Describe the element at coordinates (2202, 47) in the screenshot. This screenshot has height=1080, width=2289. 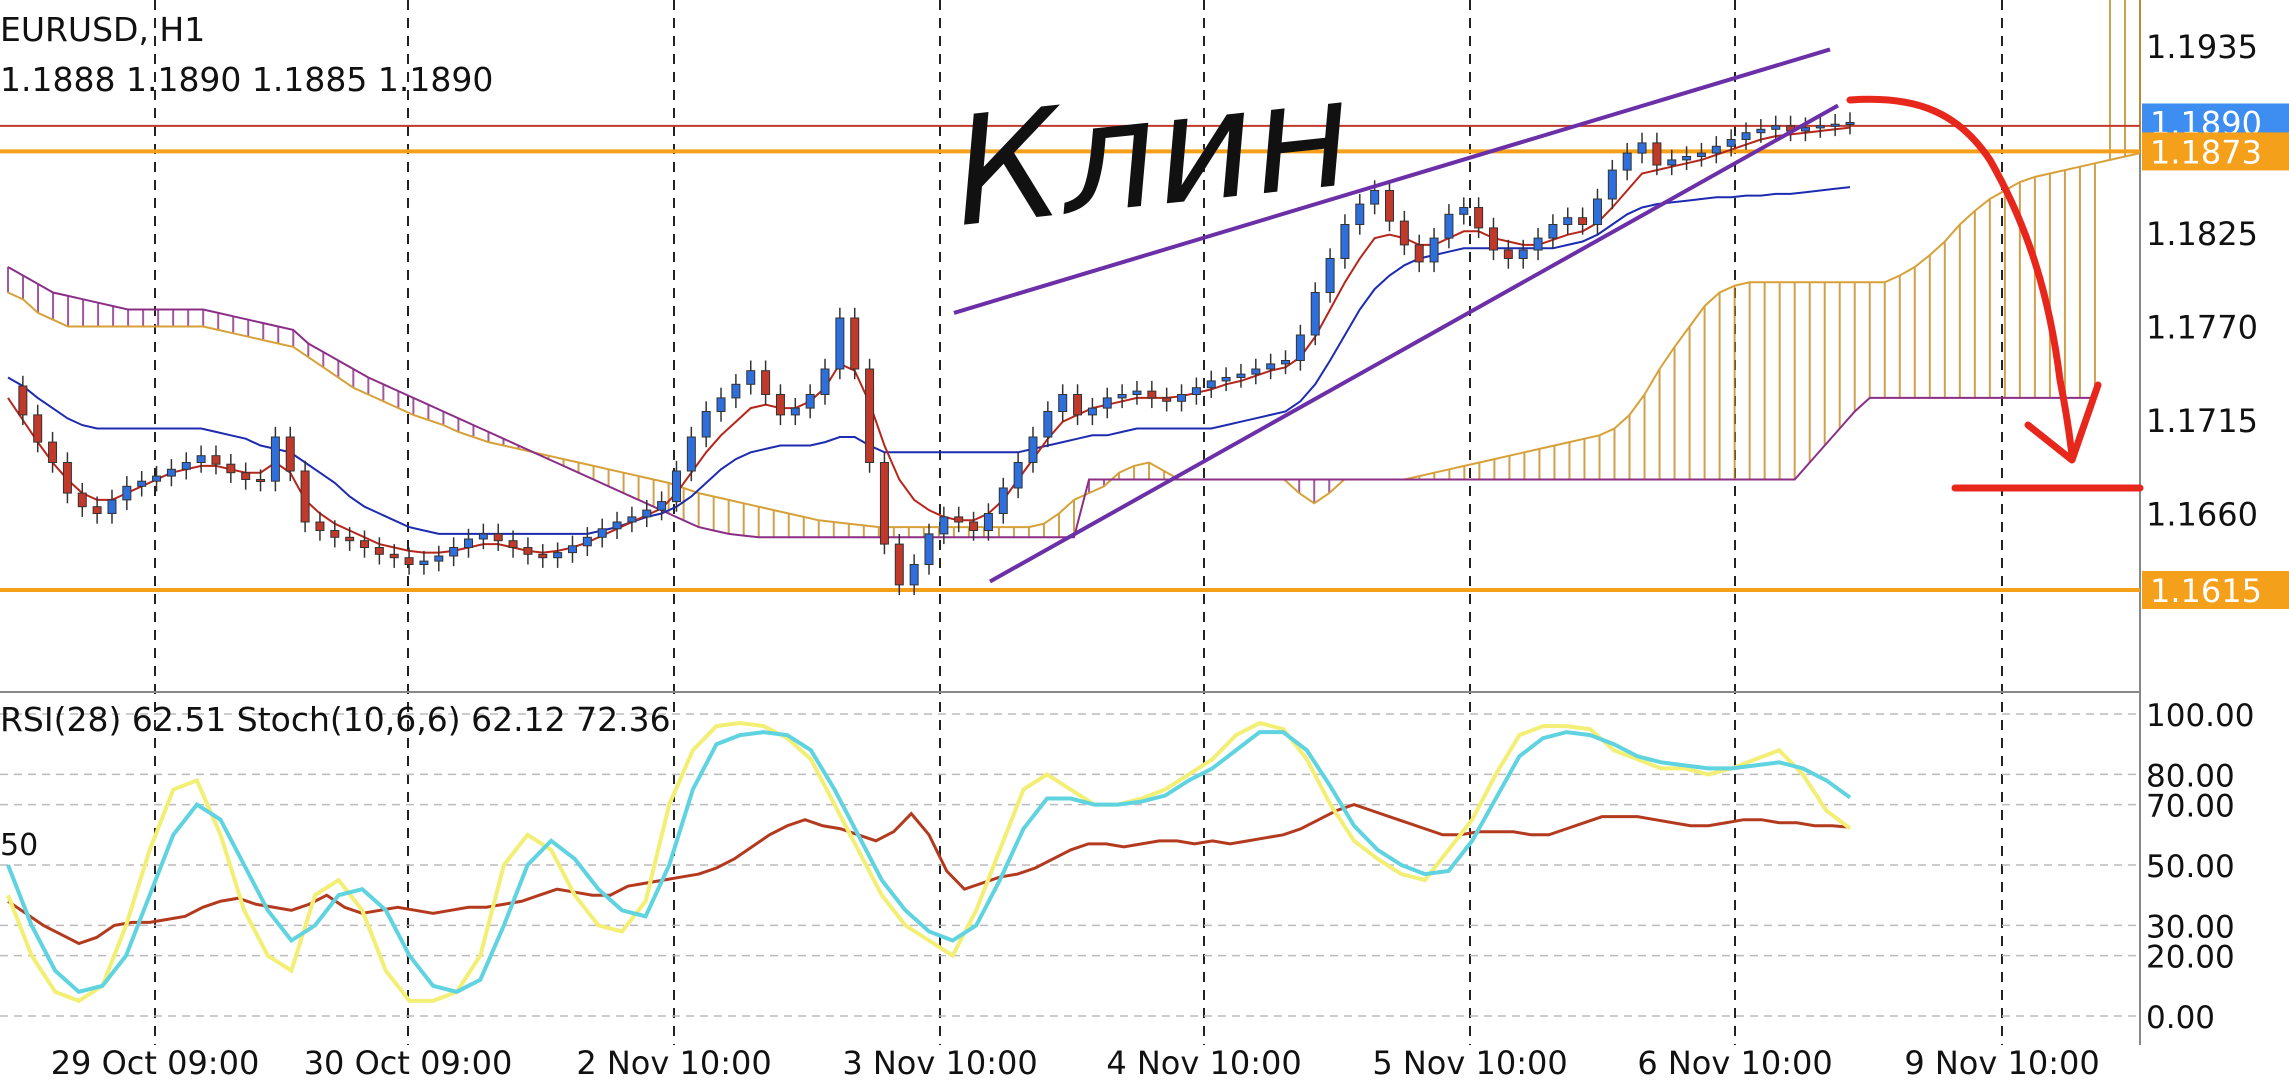
I see `price-tick-label-0: 1.1935` at that location.